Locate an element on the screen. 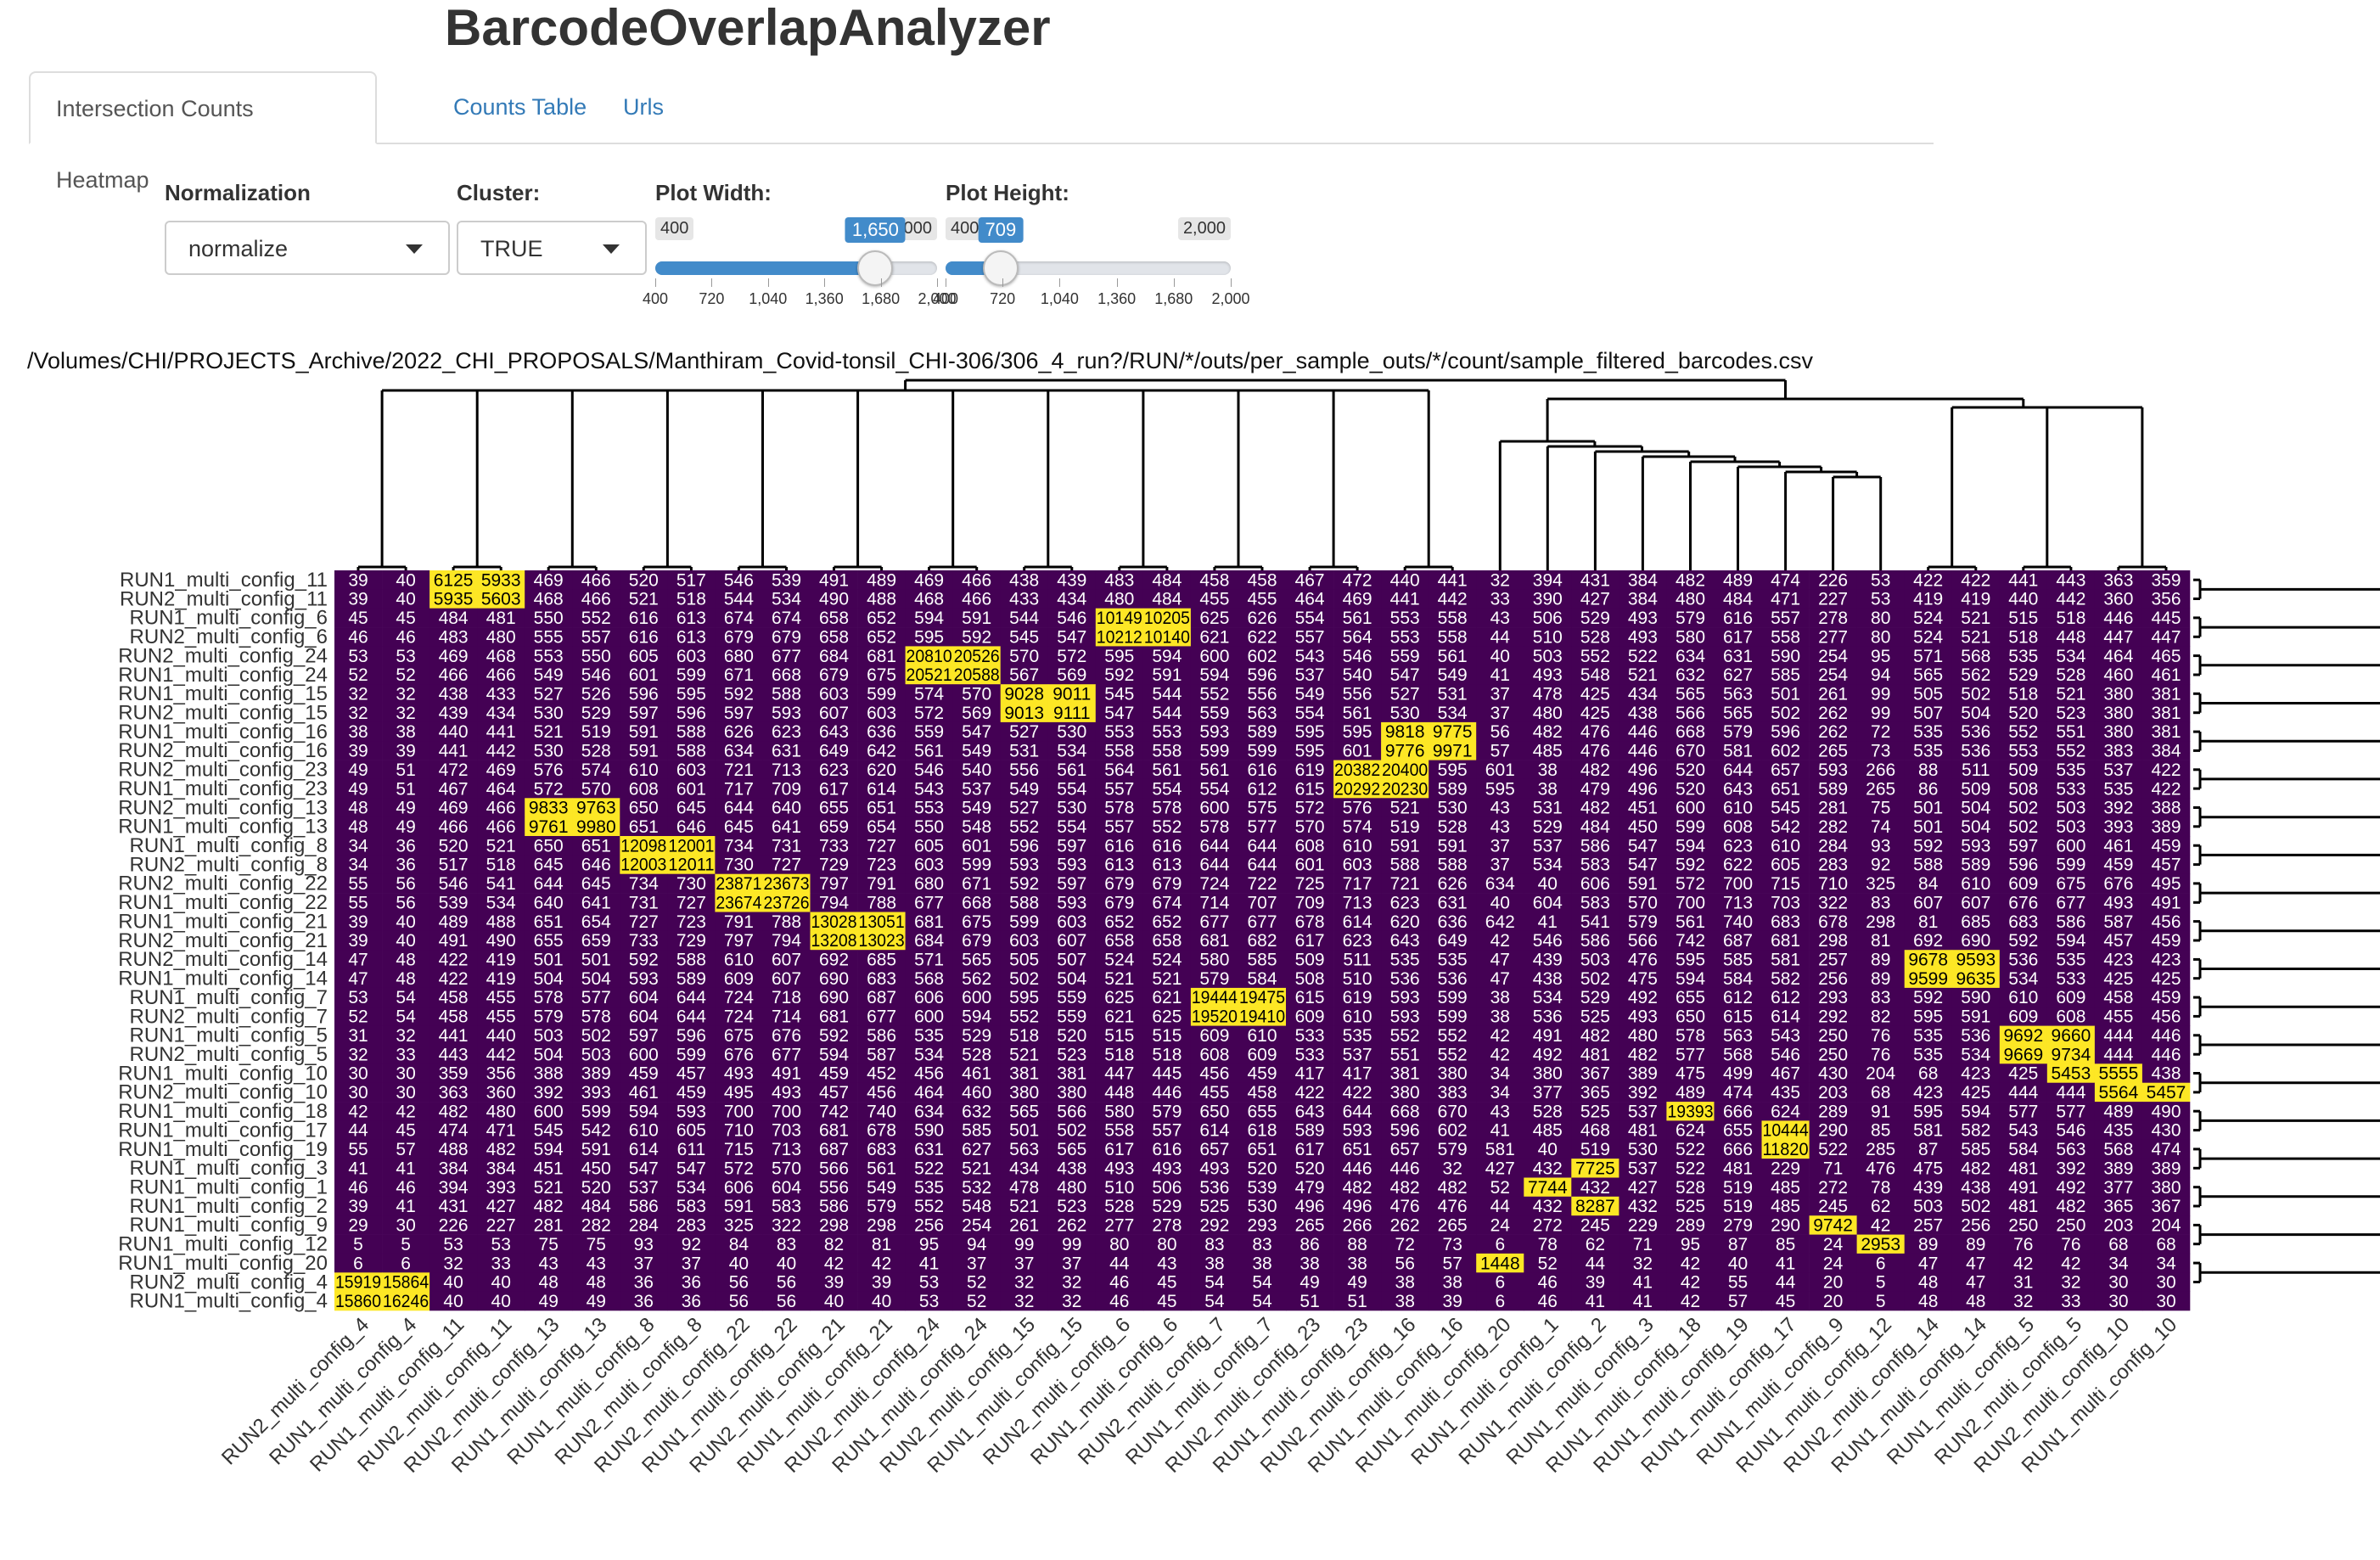  cell-value: 56 is located at coordinates (786, 1302).